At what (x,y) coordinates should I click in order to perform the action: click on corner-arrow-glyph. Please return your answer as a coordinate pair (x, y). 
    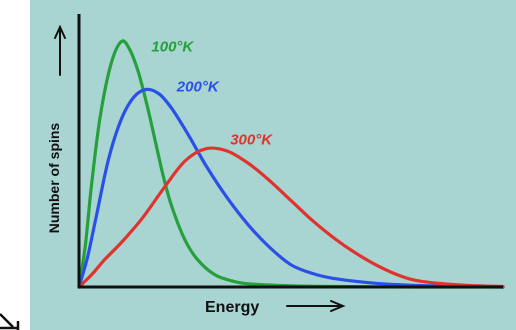
    Looking at the image, I should click on (10, 321).